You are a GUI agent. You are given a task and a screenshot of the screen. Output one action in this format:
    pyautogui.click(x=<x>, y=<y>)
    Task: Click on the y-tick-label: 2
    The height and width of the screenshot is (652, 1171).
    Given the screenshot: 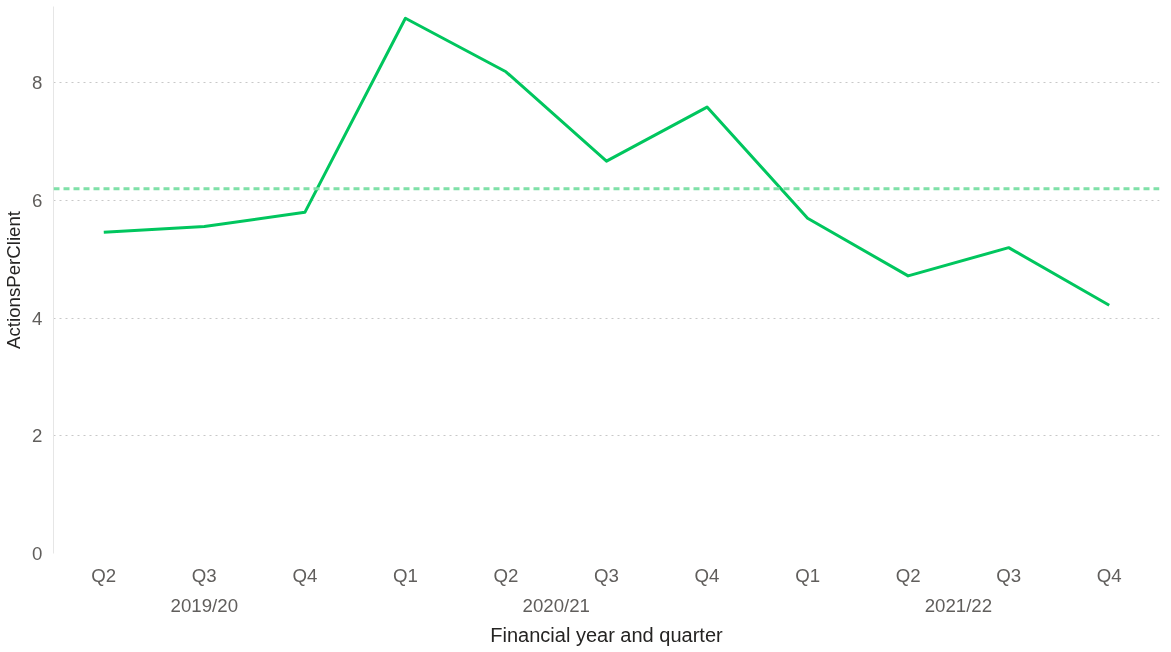 What is the action you would take?
    pyautogui.click(x=37, y=436)
    